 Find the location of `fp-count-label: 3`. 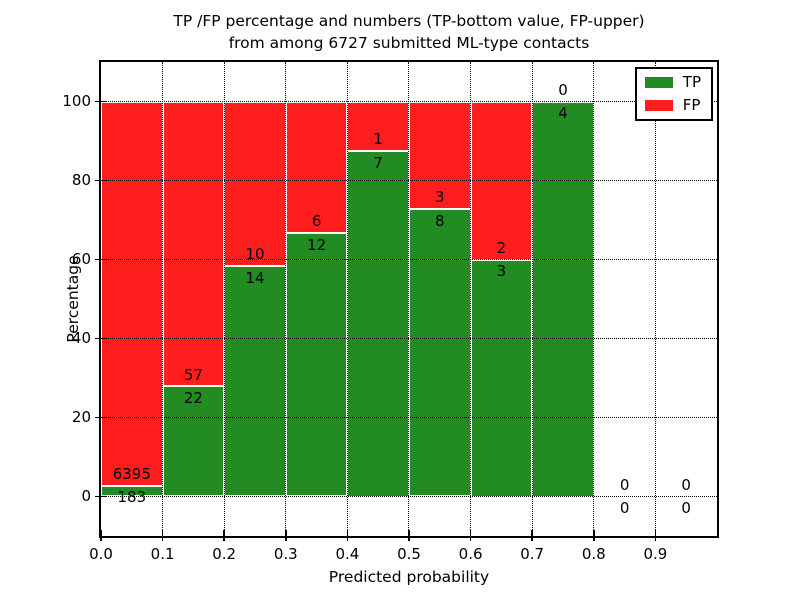

fp-count-label: 3 is located at coordinates (440, 197).